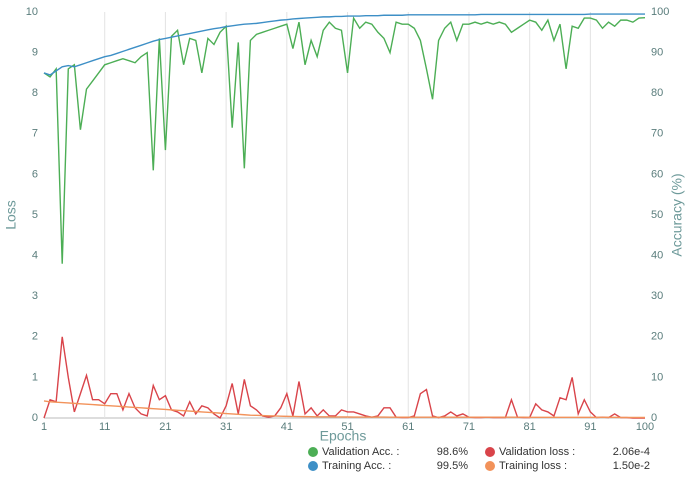 This screenshot has height=481, width=690. What do you see at coordinates (32, 12) in the screenshot?
I see `y-tick-label: 10` at bounding box center [32, 12].